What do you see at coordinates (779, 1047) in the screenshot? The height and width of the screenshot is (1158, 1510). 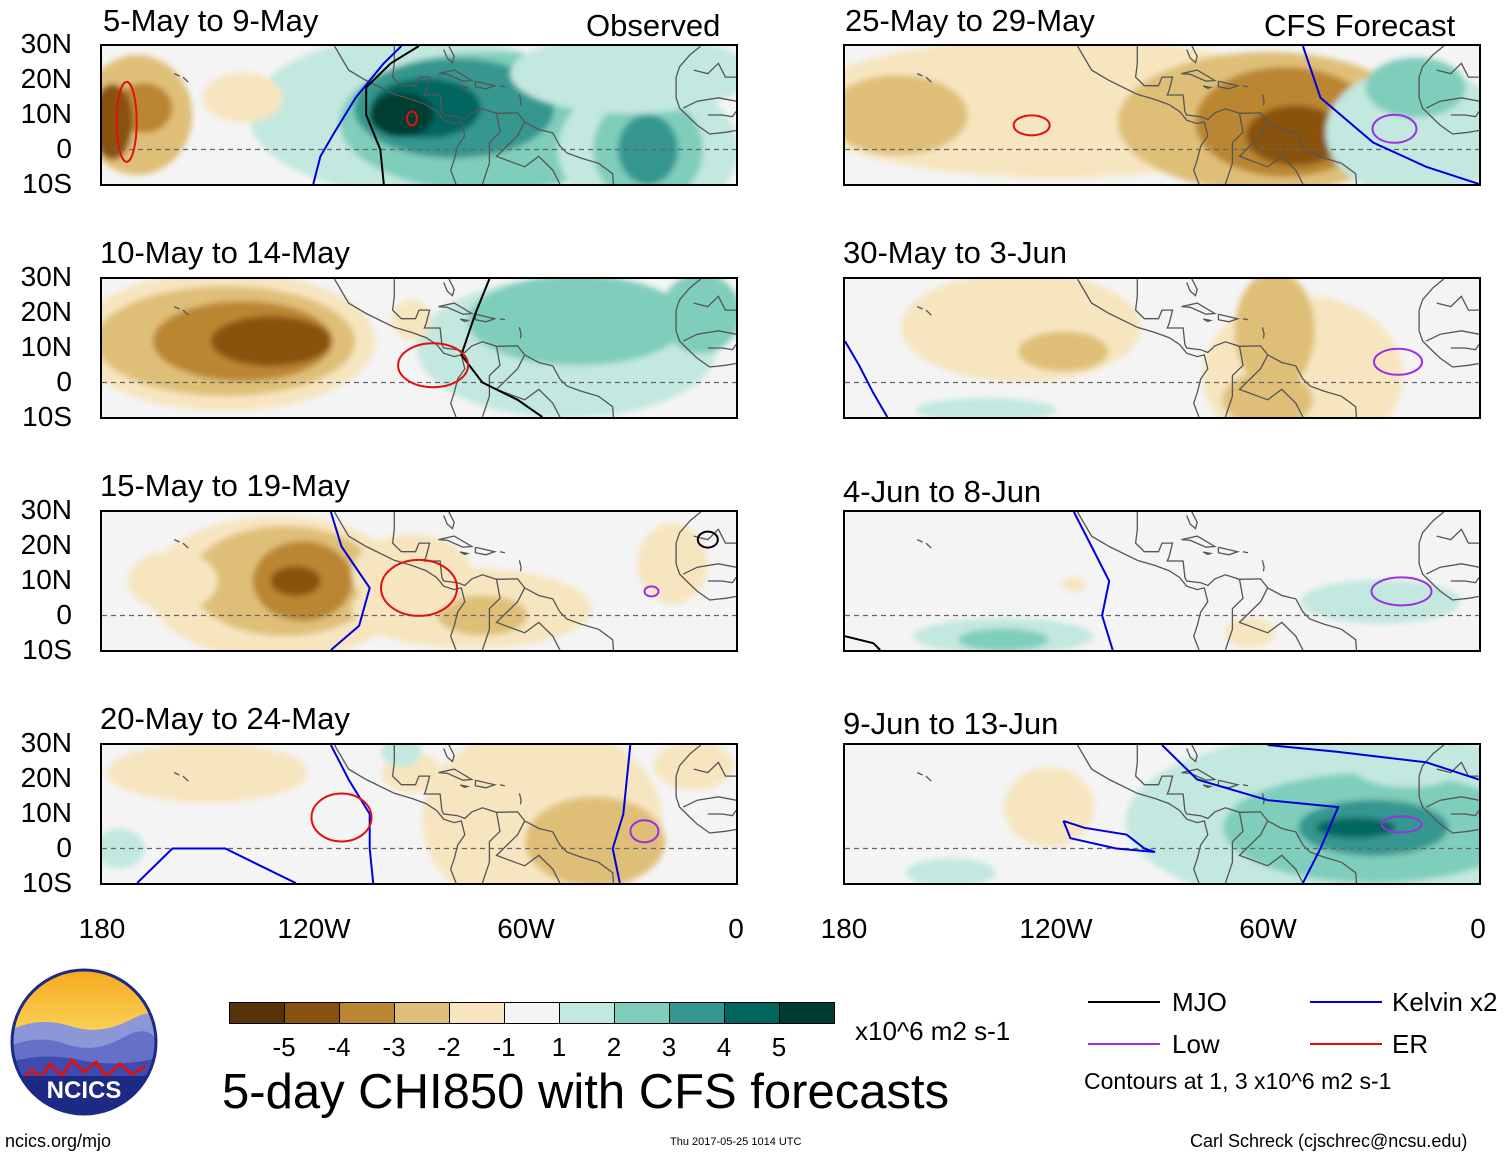 I see `colorbar-tick-label: 5` at bounding box center [779, 1047].